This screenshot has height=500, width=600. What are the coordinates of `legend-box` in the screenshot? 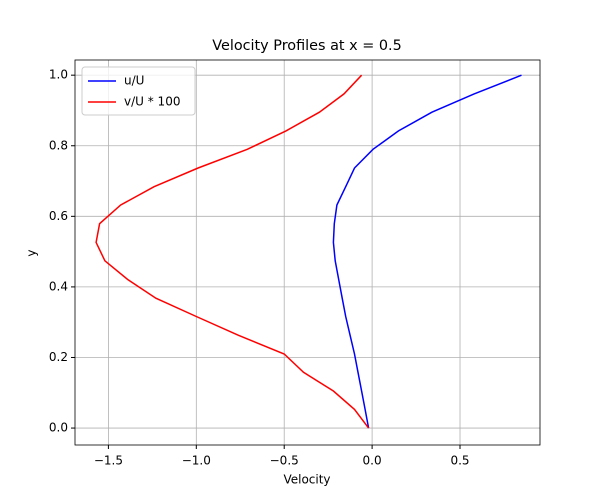 It's located at (138, 91).